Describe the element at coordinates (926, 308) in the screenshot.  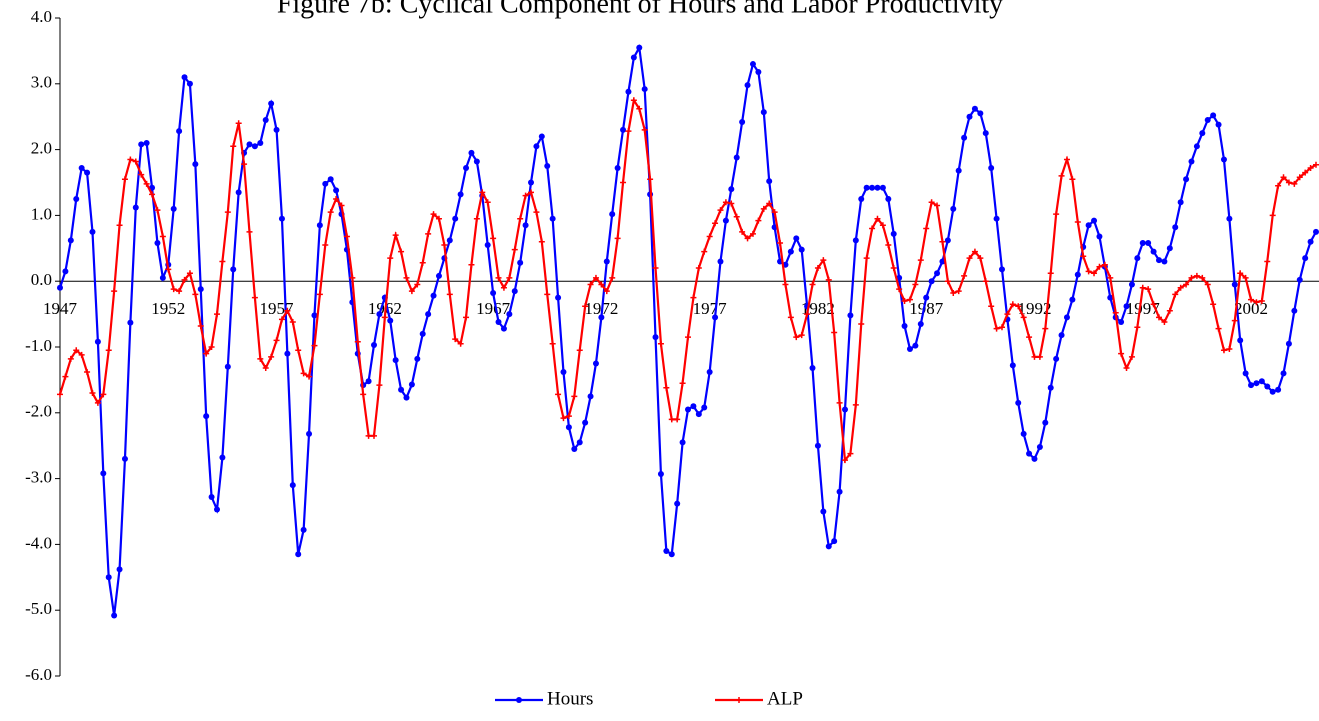
I see `x-tick-label: 1987` at that location.